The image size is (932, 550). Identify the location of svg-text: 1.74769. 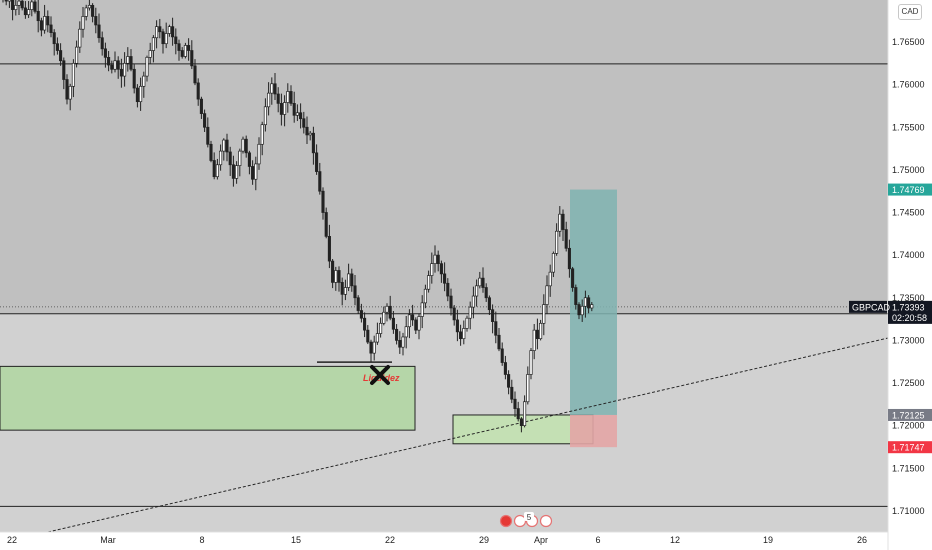
(908, 190).